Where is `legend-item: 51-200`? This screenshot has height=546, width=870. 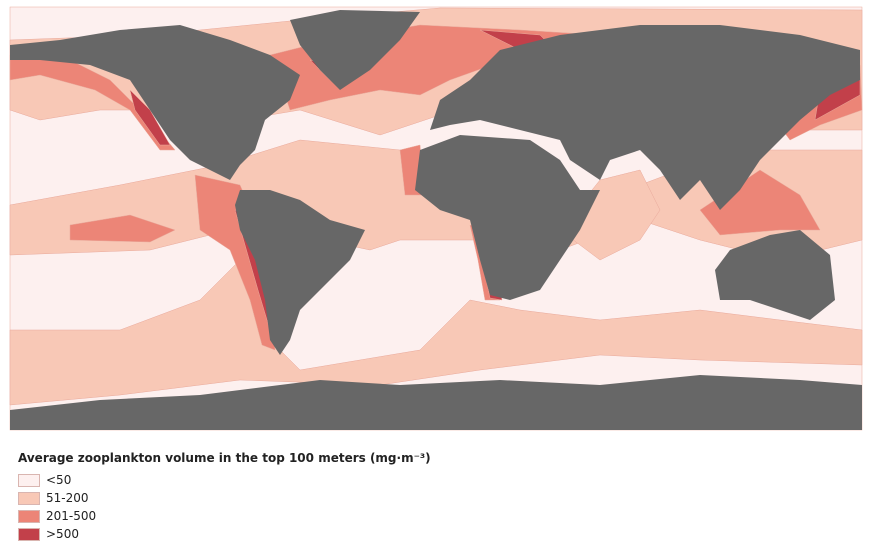 legend-item: 51-200 is located at coordinates (53, 498).